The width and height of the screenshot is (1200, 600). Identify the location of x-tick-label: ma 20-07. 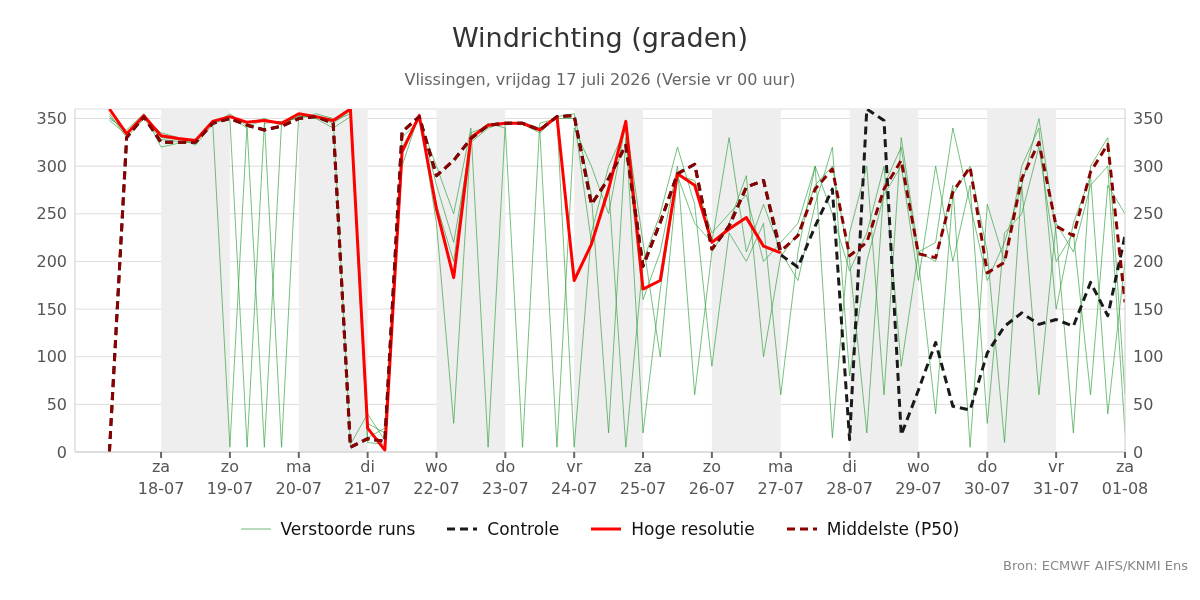
(299, 477).